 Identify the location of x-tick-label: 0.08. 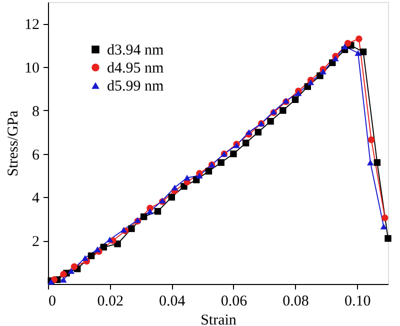
(295, 302).